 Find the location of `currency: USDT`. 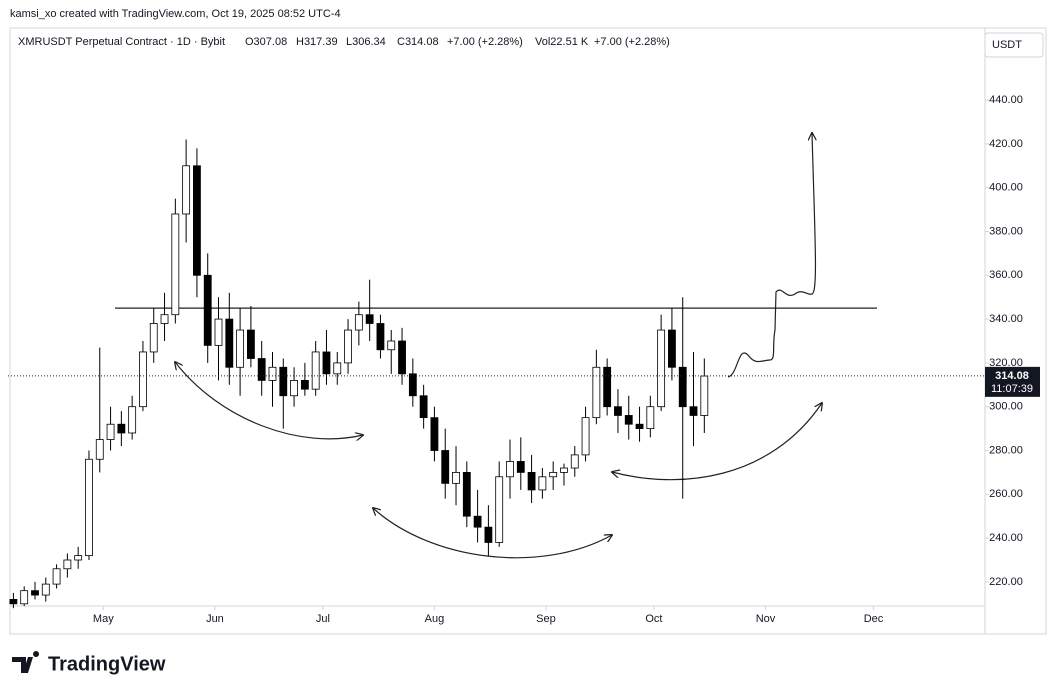

currency: USDT is located at coordinates (1007, 45).